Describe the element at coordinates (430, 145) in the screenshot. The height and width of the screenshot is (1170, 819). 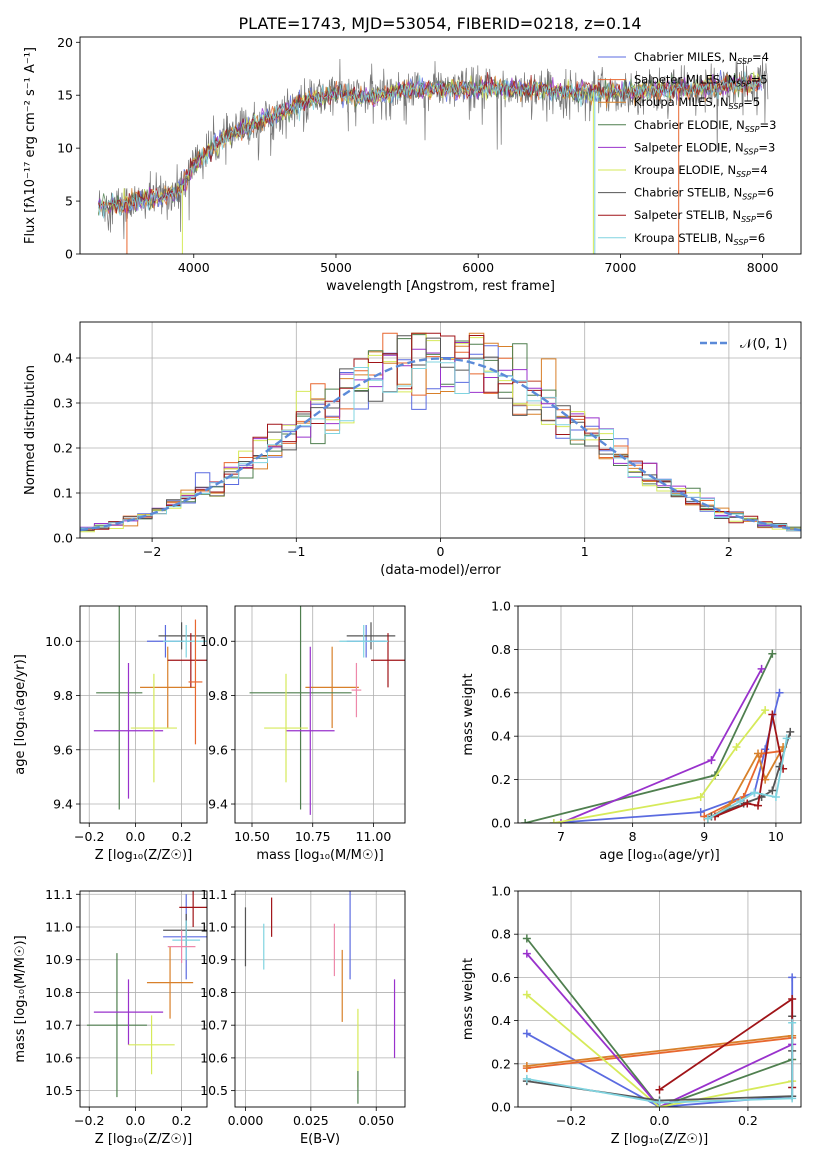
I see `model-spectrum` at that location.